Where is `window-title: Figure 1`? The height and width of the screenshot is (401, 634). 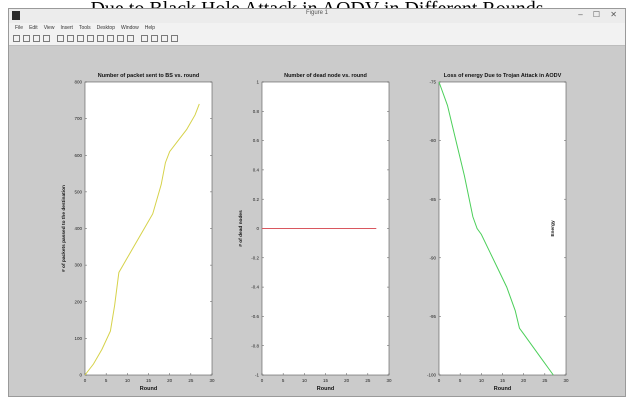
window-title: Figure 1 is located at coordinates (316, 13).